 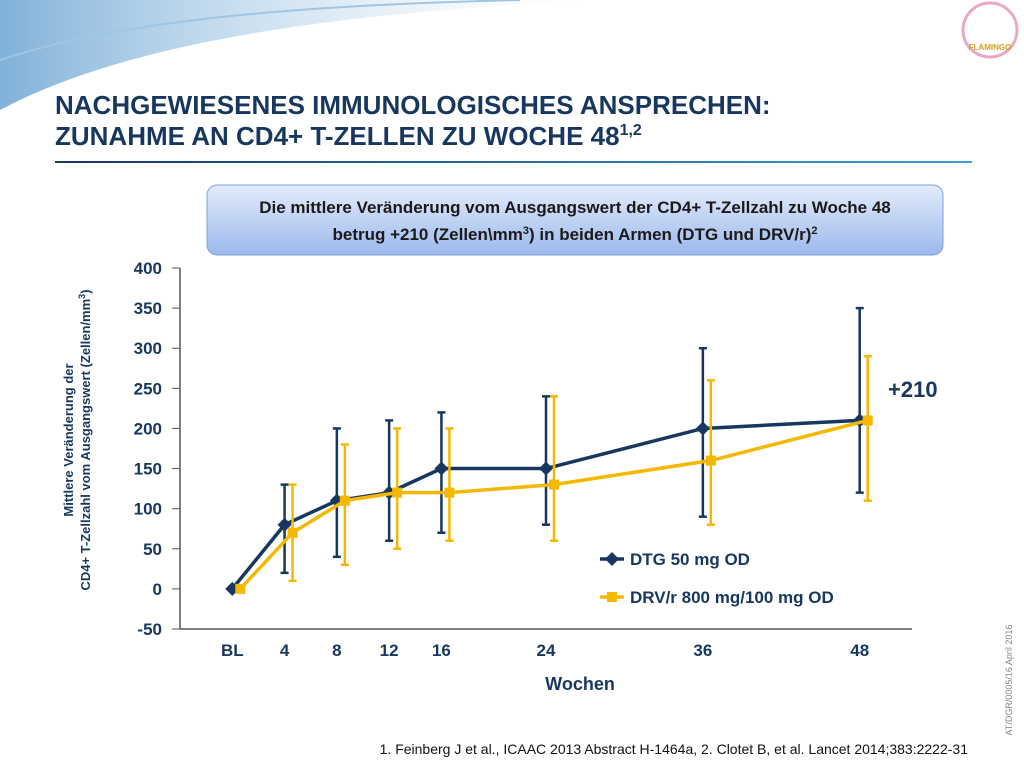 What do you see at coordinates (580, 684) in the screenshot?
I see `x-axis-label: Wochen` at bounding box center [580, 684].